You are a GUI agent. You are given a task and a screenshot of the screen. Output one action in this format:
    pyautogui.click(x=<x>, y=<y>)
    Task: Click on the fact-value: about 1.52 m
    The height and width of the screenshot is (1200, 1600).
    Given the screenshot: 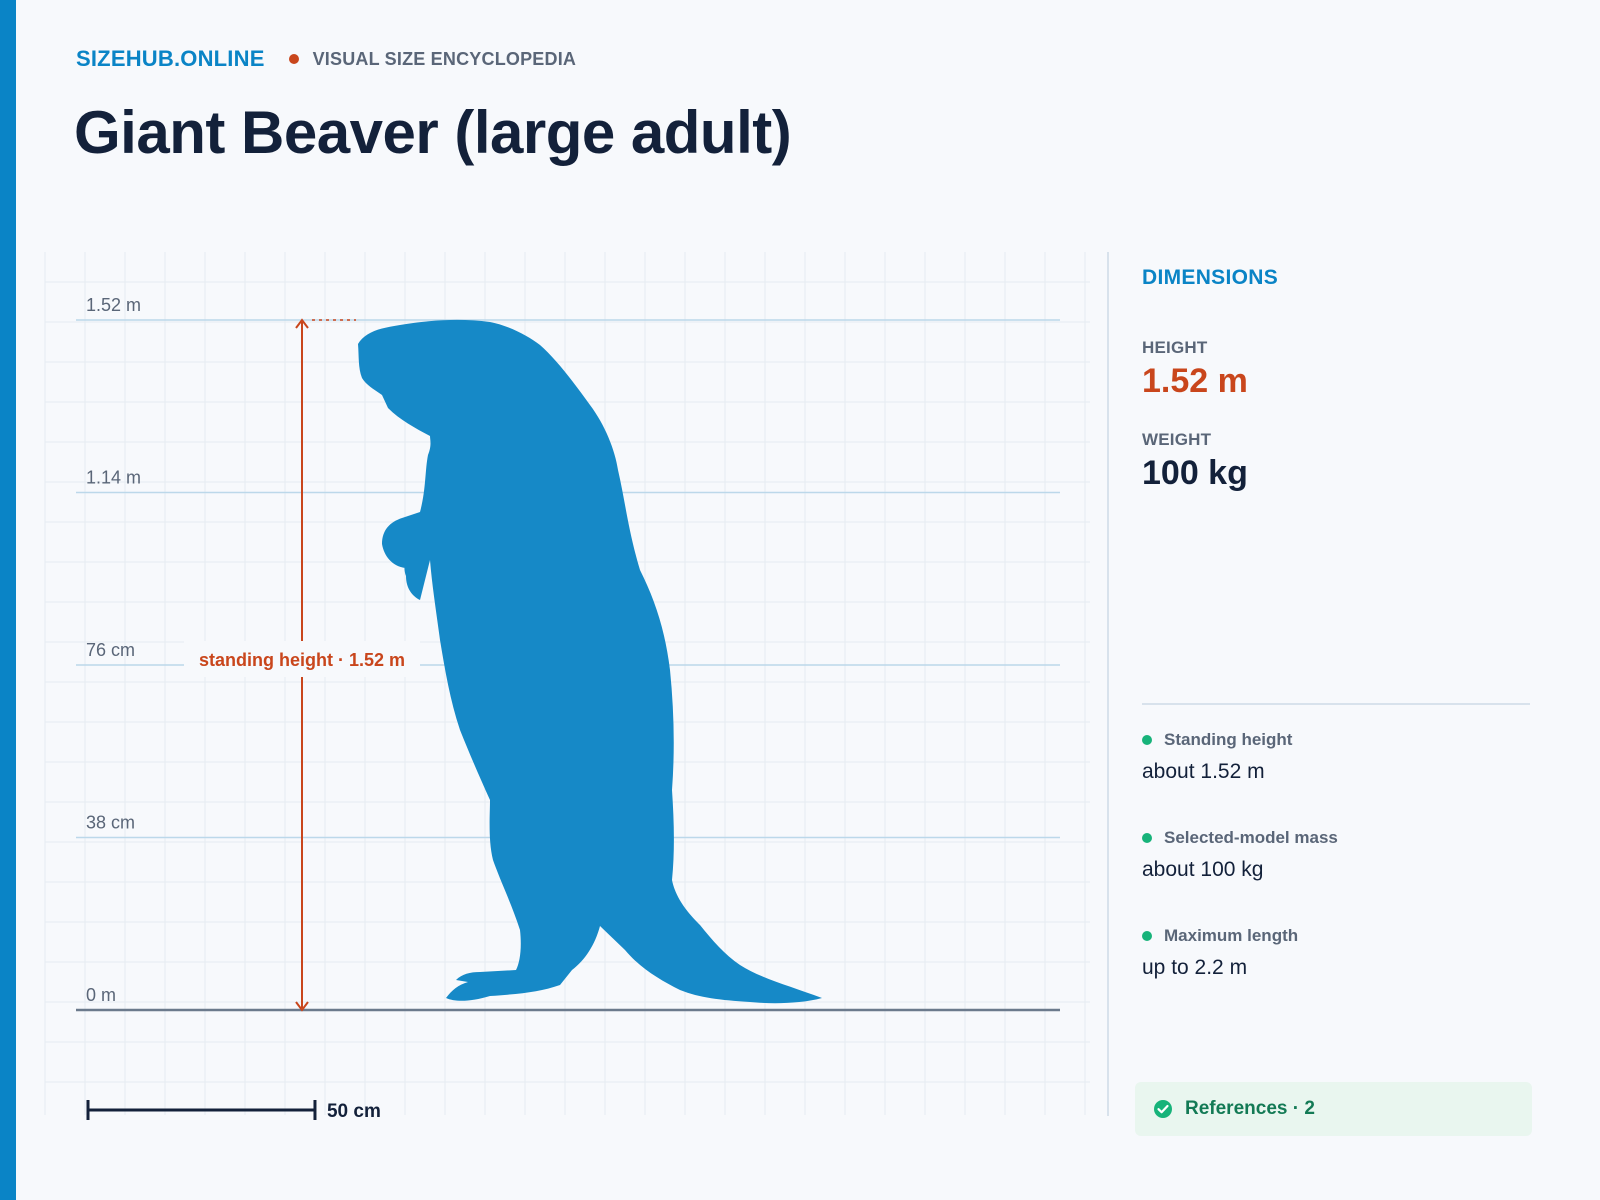 What is the action you would take?
    pyautogui.click(x=1203, y=771)
    